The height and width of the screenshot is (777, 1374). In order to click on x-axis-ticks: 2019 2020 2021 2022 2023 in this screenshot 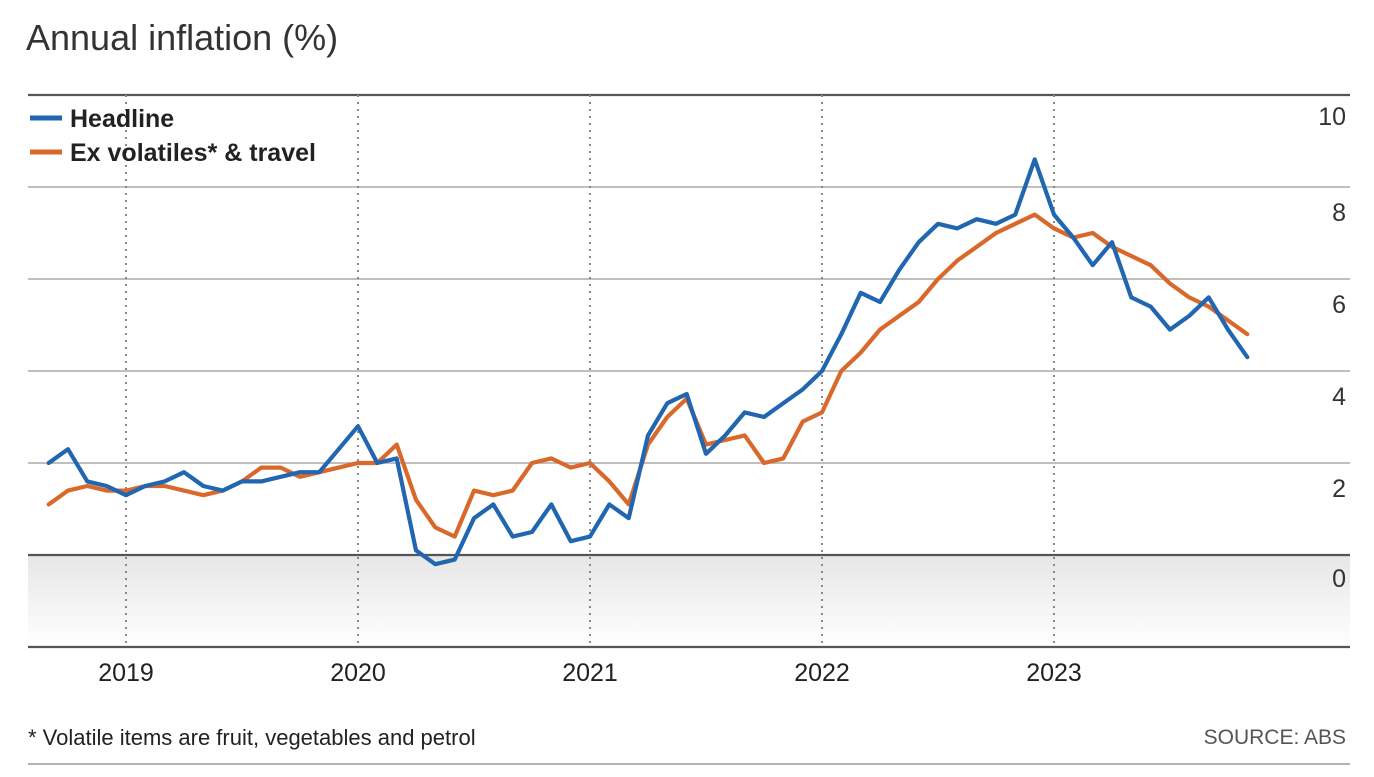, I will do `click(590, 673)`.